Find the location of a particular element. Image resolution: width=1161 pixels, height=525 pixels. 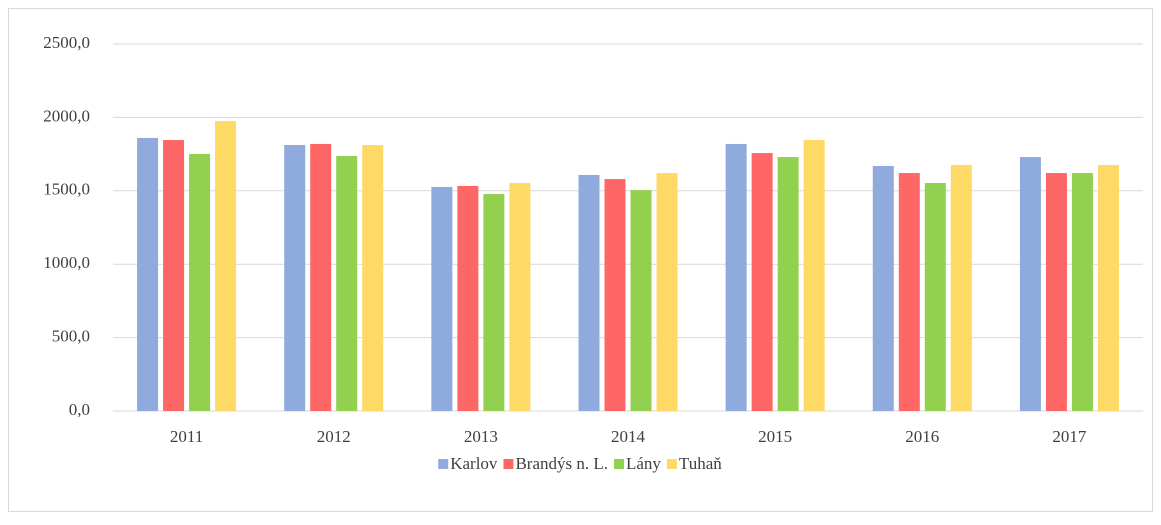

x-tick-label: 2016 is located at coordinates (922, 436).